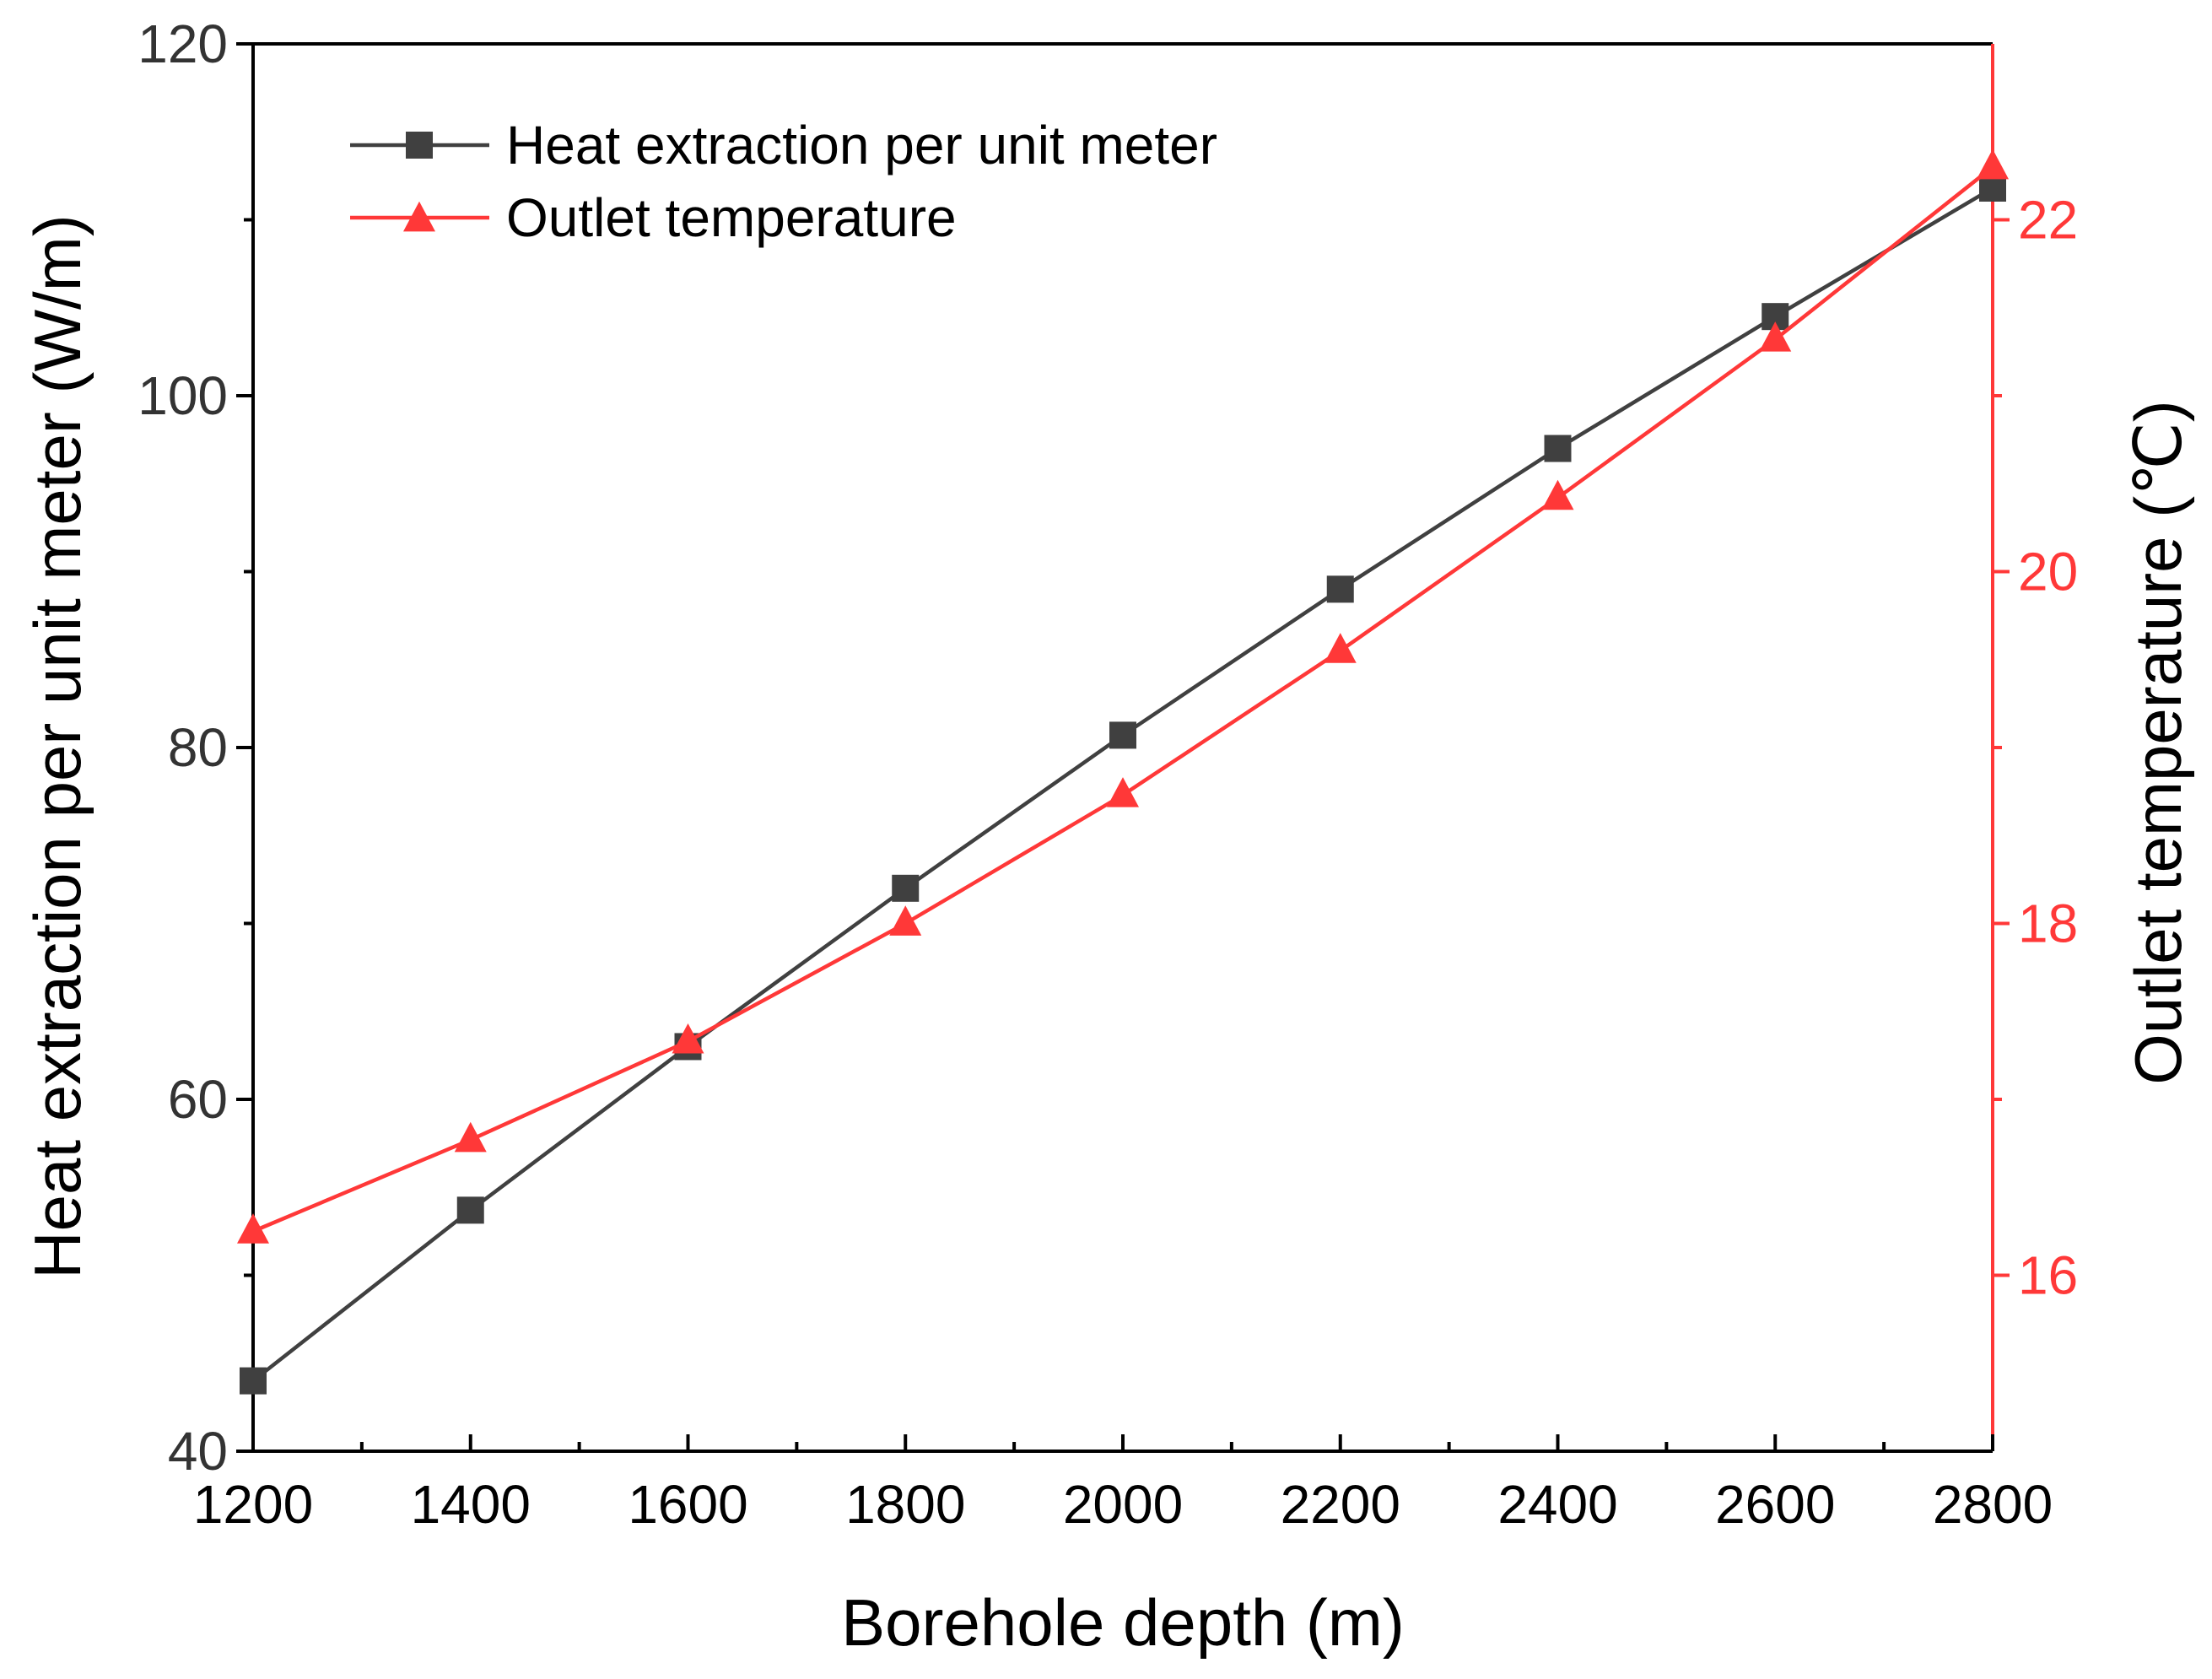  What do you see at coordinates (198, 1451) in the screenshot?
I see `y-left-tick-label: 40` at bounding box center [198, 1451].